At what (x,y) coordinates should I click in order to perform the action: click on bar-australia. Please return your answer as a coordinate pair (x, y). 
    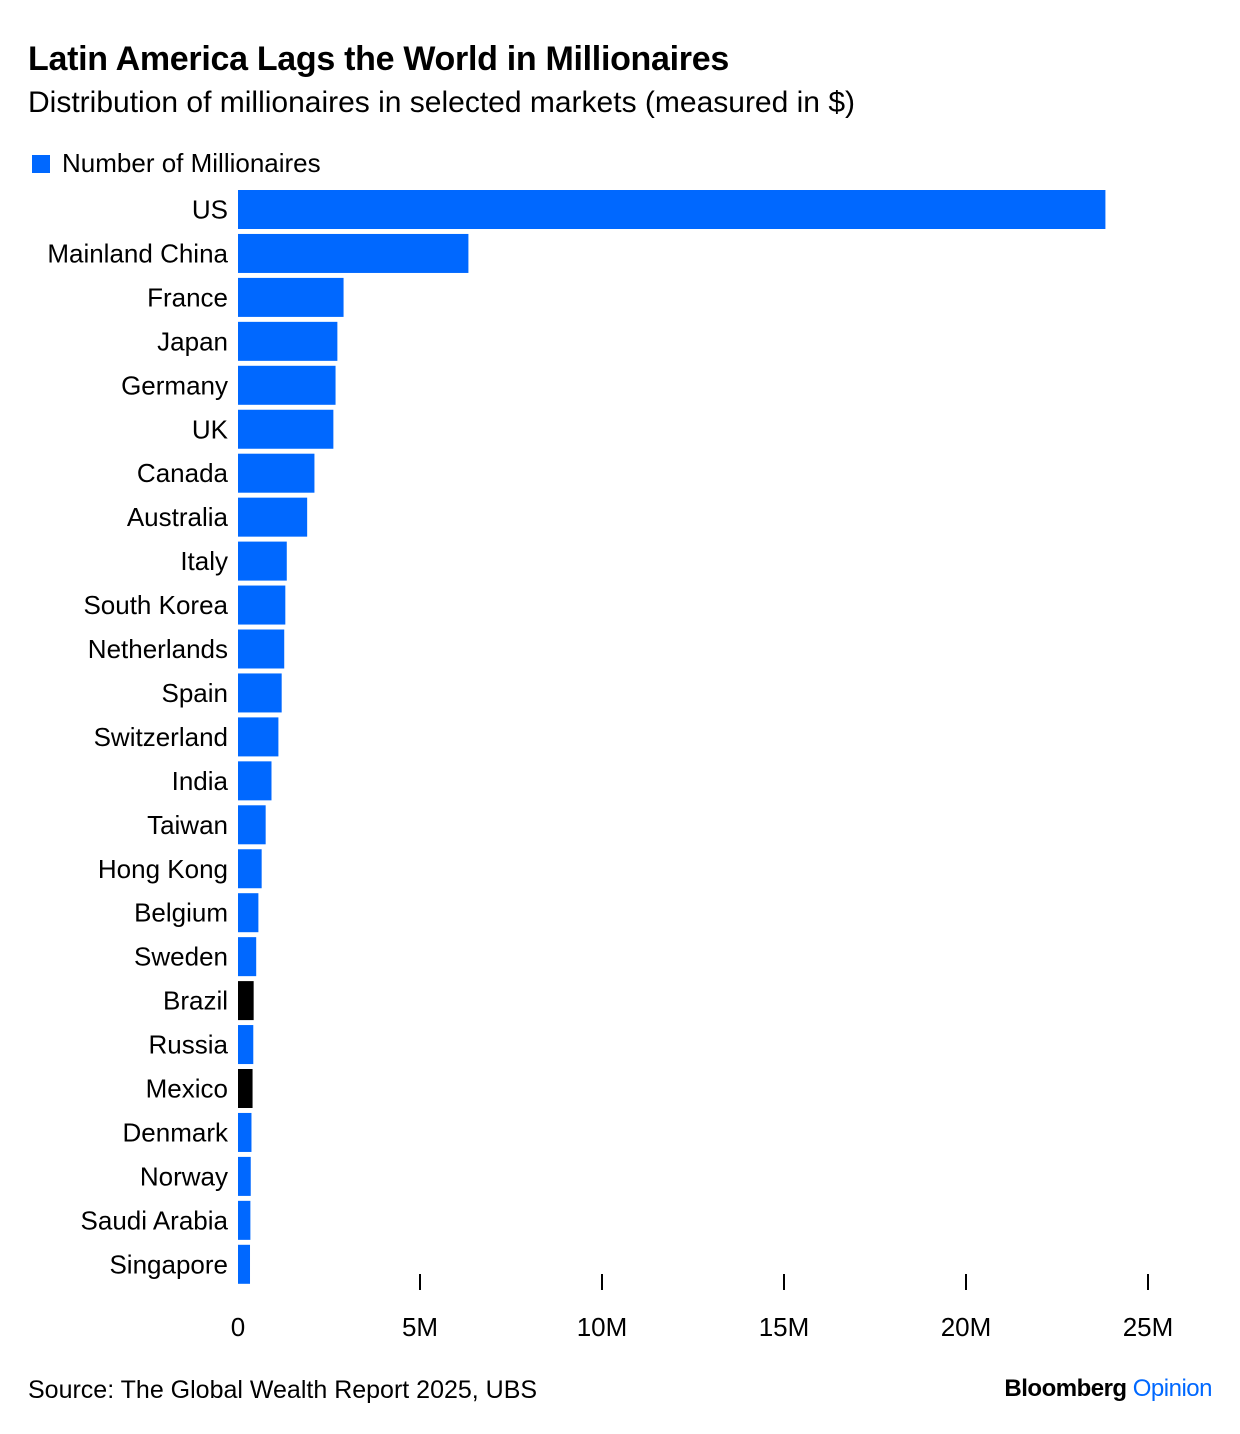
    Looking at the image, I should click on (273, 517).